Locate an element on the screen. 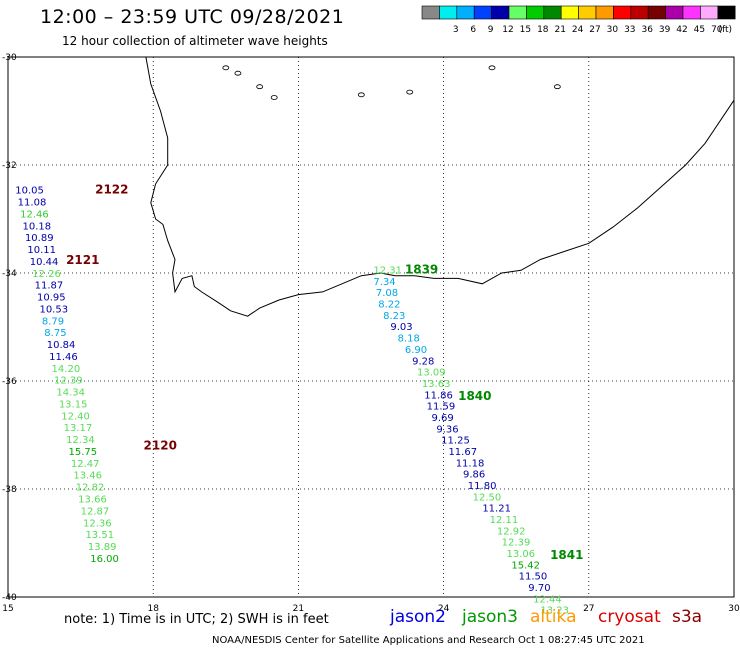 The image size is (740, 650). legend-tick-label: 36 is located at coordinates (647, 30).